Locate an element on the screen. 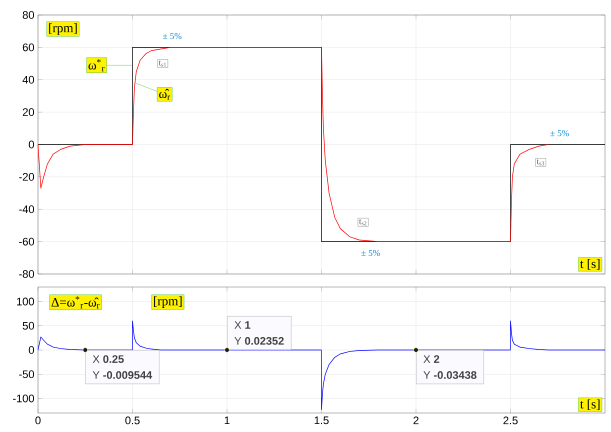  y-tick-label: -60 is located at coordinates (26, 242).